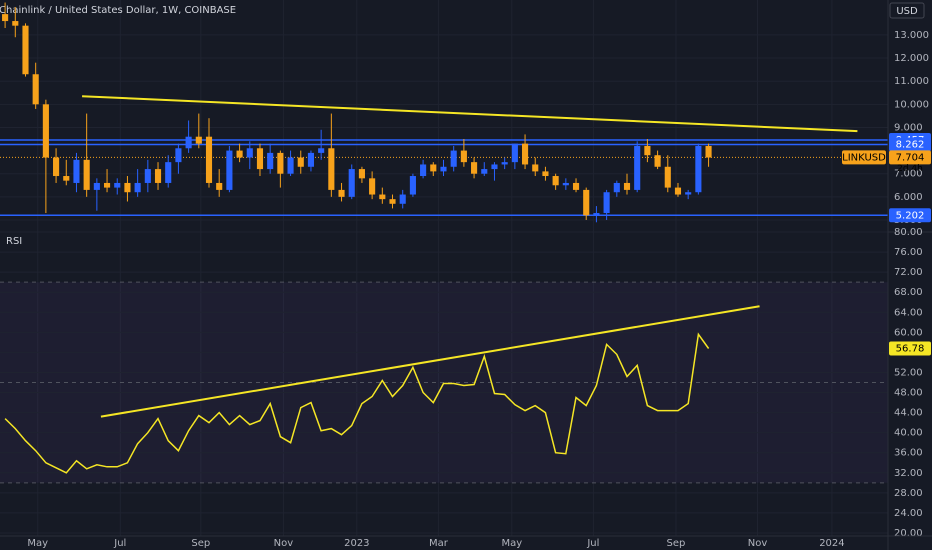 This screenshot has width=932, height=550. What do you see at coordinates (908, 312) in the screenshot?
I see `y-tick-label: 64.00` at bounding box center [908, 312].